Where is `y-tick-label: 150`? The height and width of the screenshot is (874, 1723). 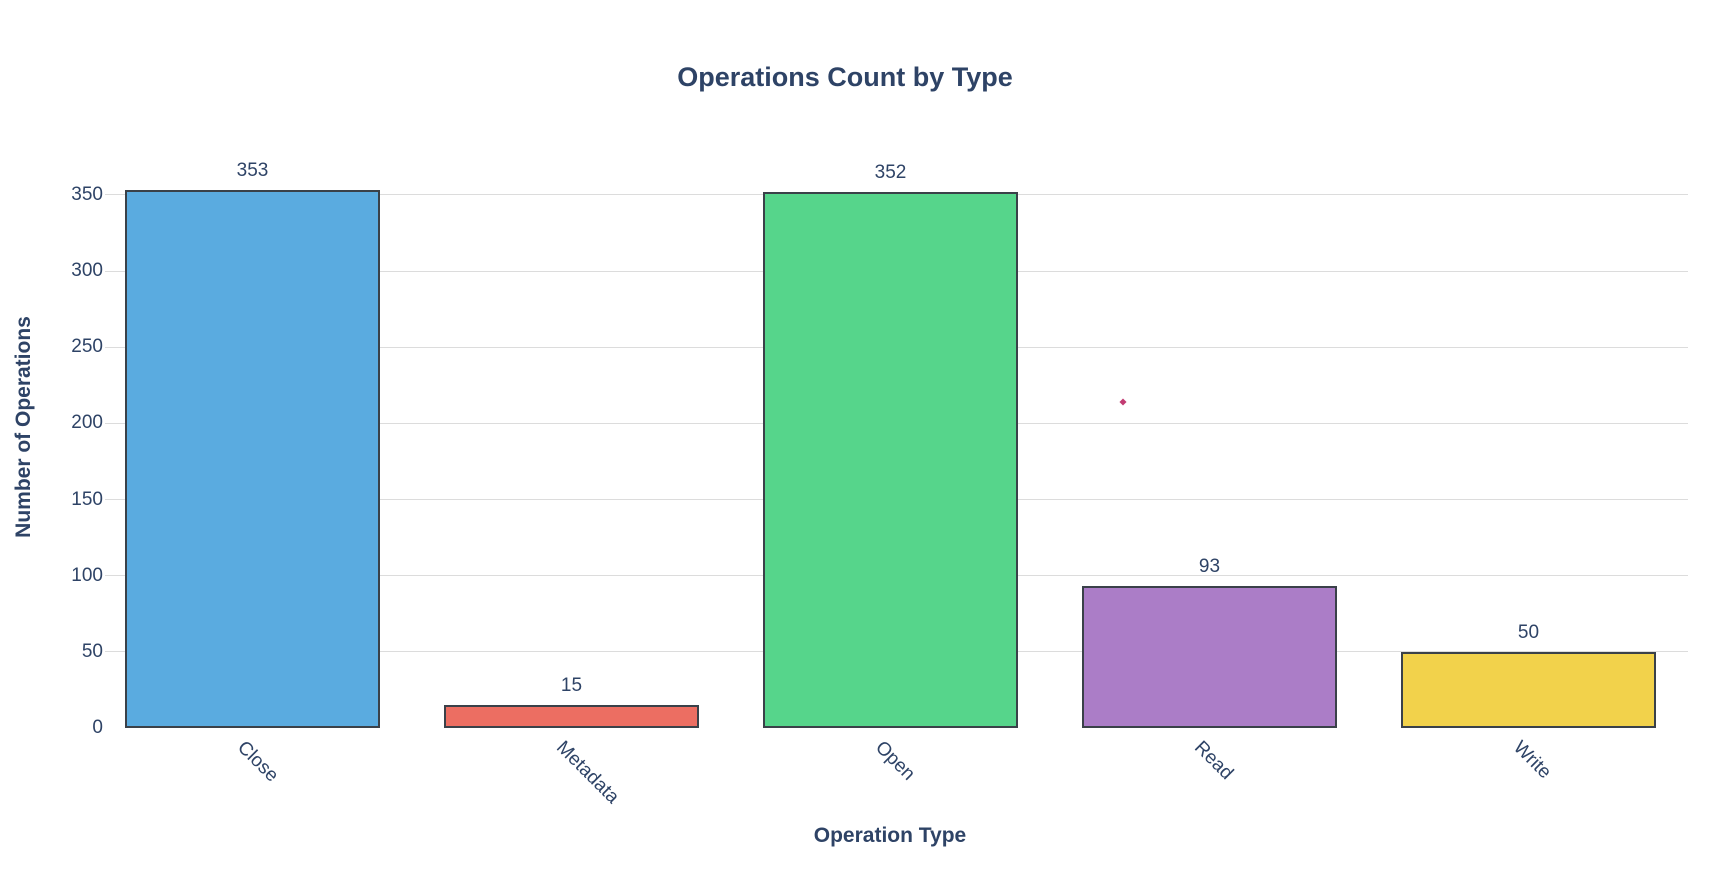
y-tick-label: 150 is located at coordinates (87, 499).